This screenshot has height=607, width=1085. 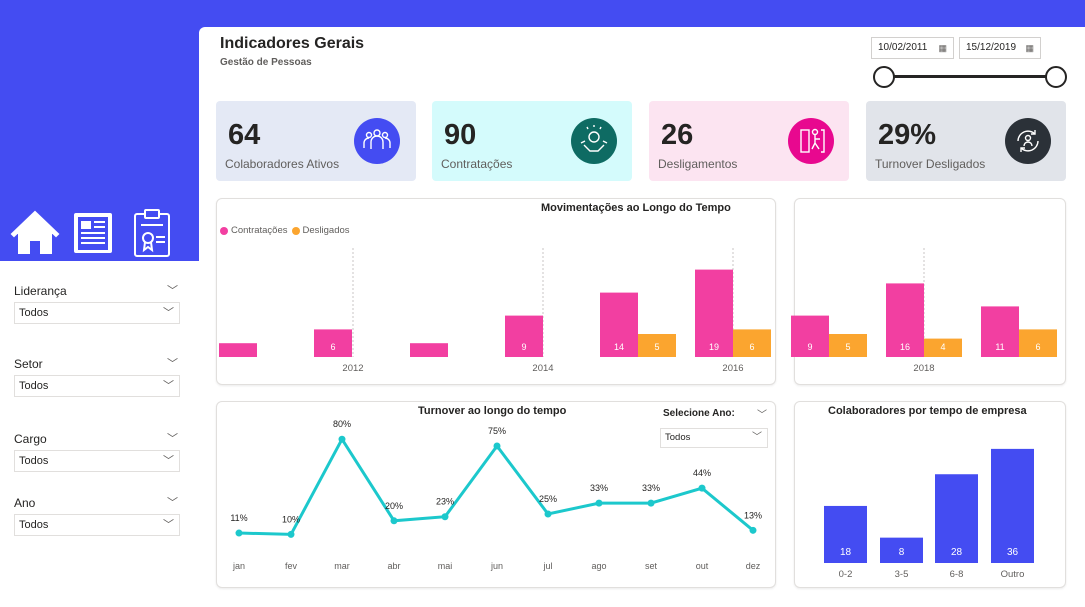 What do you see at coordinates (930, 164) in the screenshot?
I see `kpi-label: Turnover Desligados` at bounding box center [930, 164].